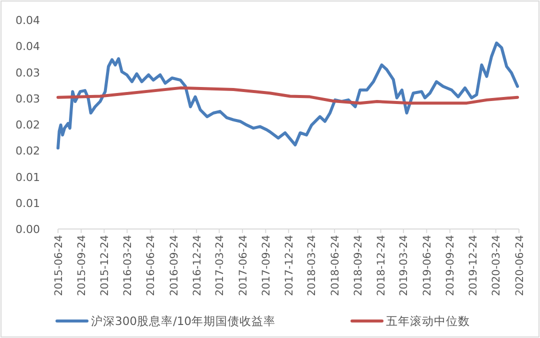 Image resolution: width=540 pixels, height=338 pixels. What do you see at coordinates (104, 265) in the screenshot?
I see `x-tick-label: 2015-12-24` at bounding box center [104, 265].